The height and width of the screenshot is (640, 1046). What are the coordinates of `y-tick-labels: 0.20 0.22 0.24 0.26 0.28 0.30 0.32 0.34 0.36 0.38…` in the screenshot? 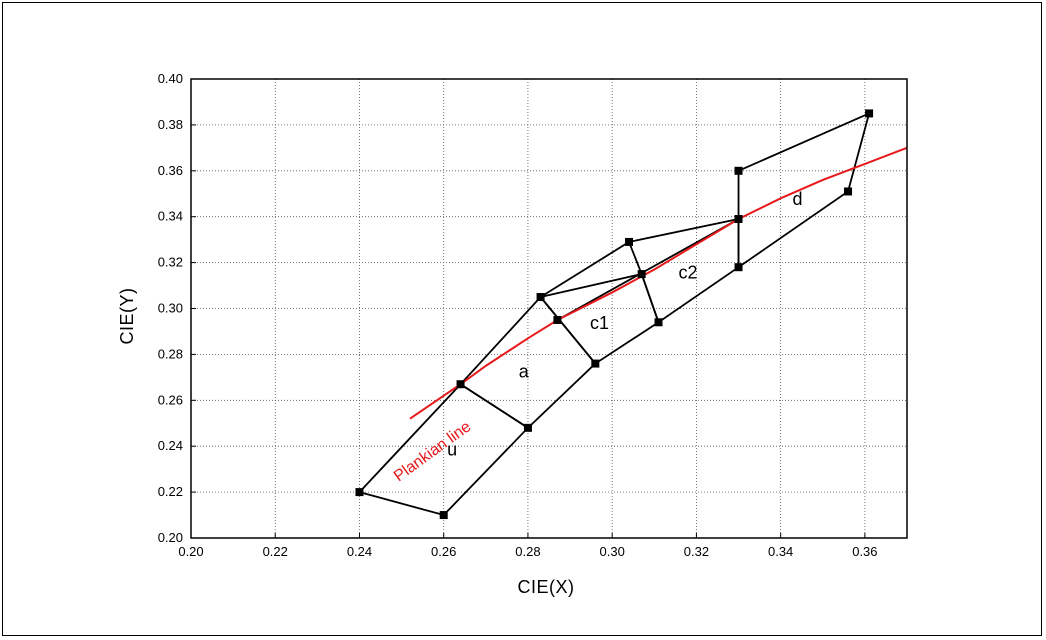 It's located at (170, 308).